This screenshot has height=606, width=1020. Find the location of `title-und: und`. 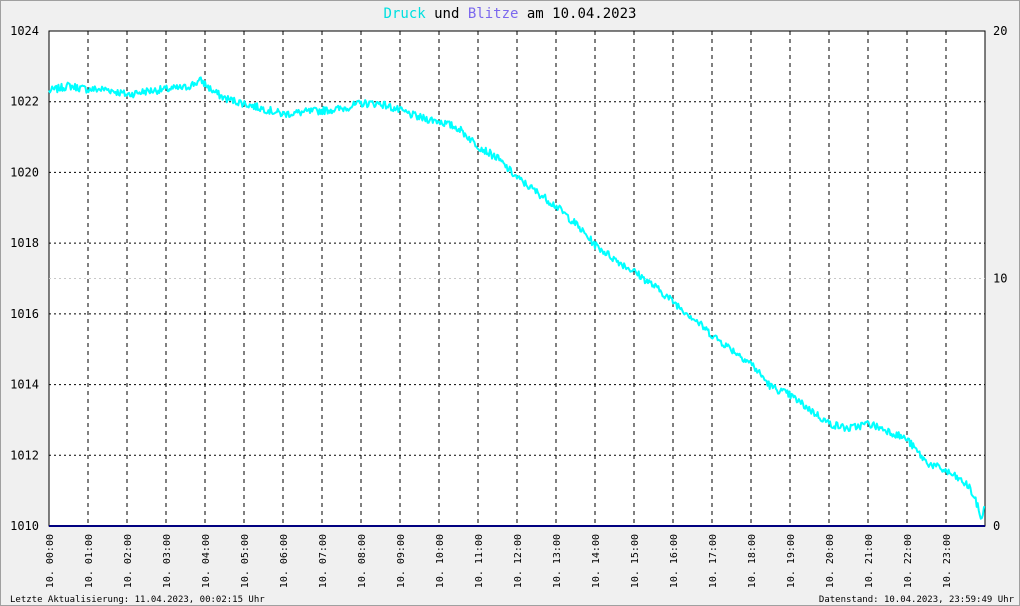

title-und: und is located at coordinates (447, 14).